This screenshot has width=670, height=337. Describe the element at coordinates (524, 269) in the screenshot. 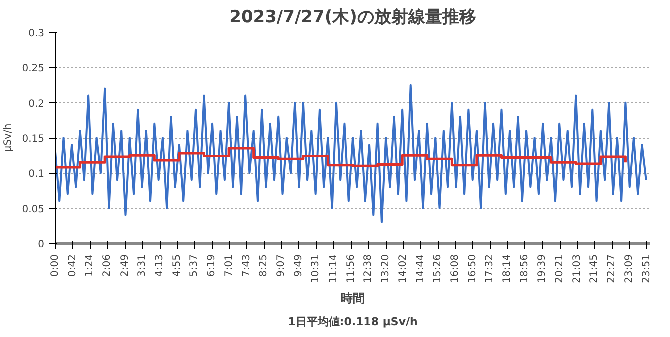

I see `x-tick-label: 18:56` at that location.